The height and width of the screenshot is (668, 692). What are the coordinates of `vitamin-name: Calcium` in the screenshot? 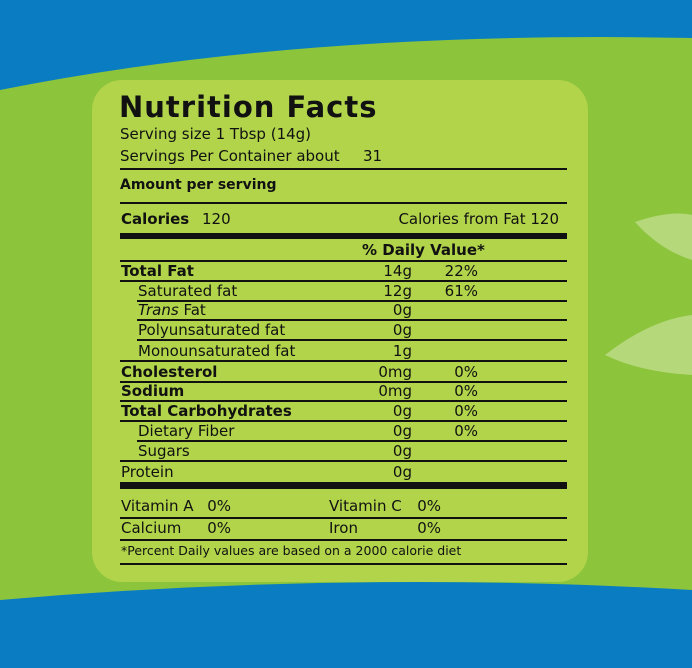 It's located at (151, 528).